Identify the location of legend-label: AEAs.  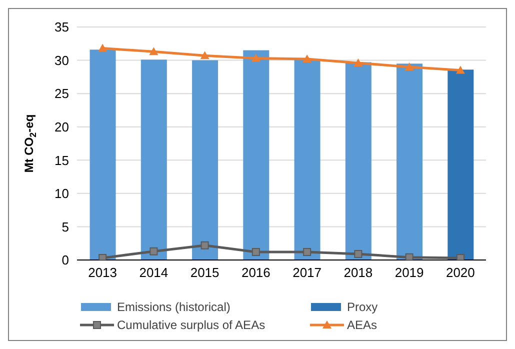
(362, 325).